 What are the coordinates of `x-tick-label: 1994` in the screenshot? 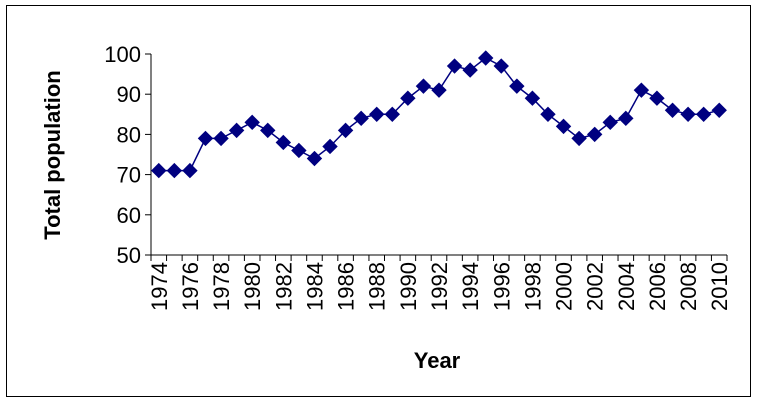 It's located at (470, 286).